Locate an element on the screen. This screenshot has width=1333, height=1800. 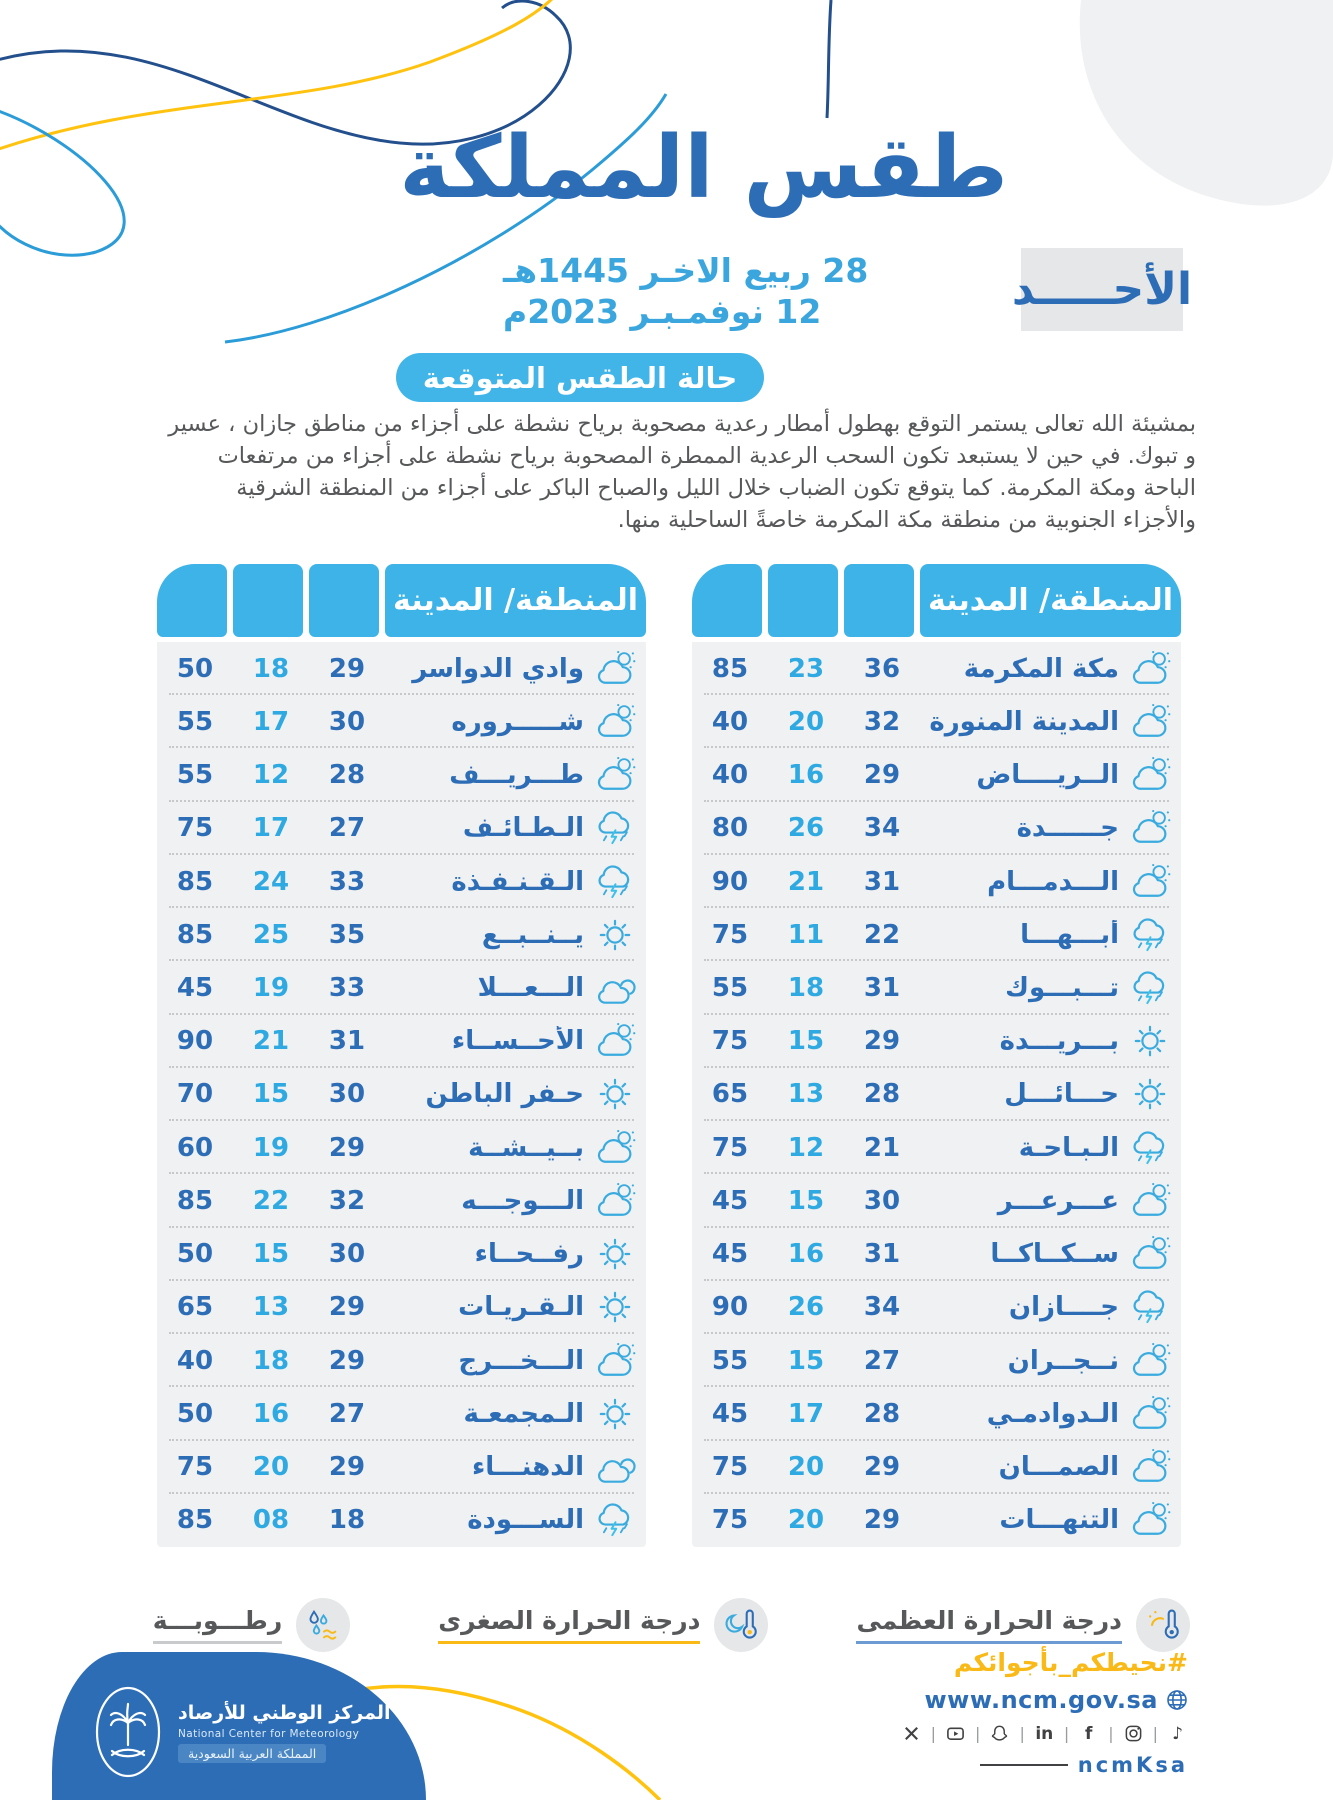
table-row: ســكــاكــا 31 16 45 is located at coordinates (936, 1255).